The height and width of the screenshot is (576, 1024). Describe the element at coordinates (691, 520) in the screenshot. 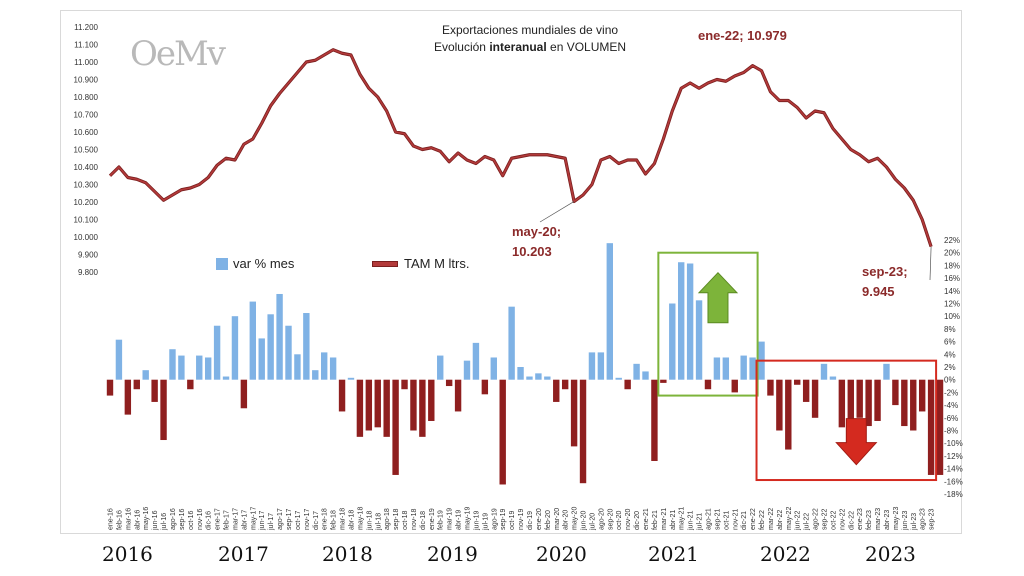

I see `x-tick-label: jun-21` at that location.